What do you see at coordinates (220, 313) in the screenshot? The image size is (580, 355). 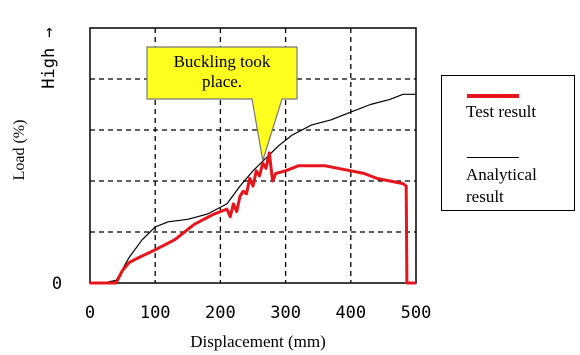 I see `x-tick-label: 200` at bounding box center [220, 313].